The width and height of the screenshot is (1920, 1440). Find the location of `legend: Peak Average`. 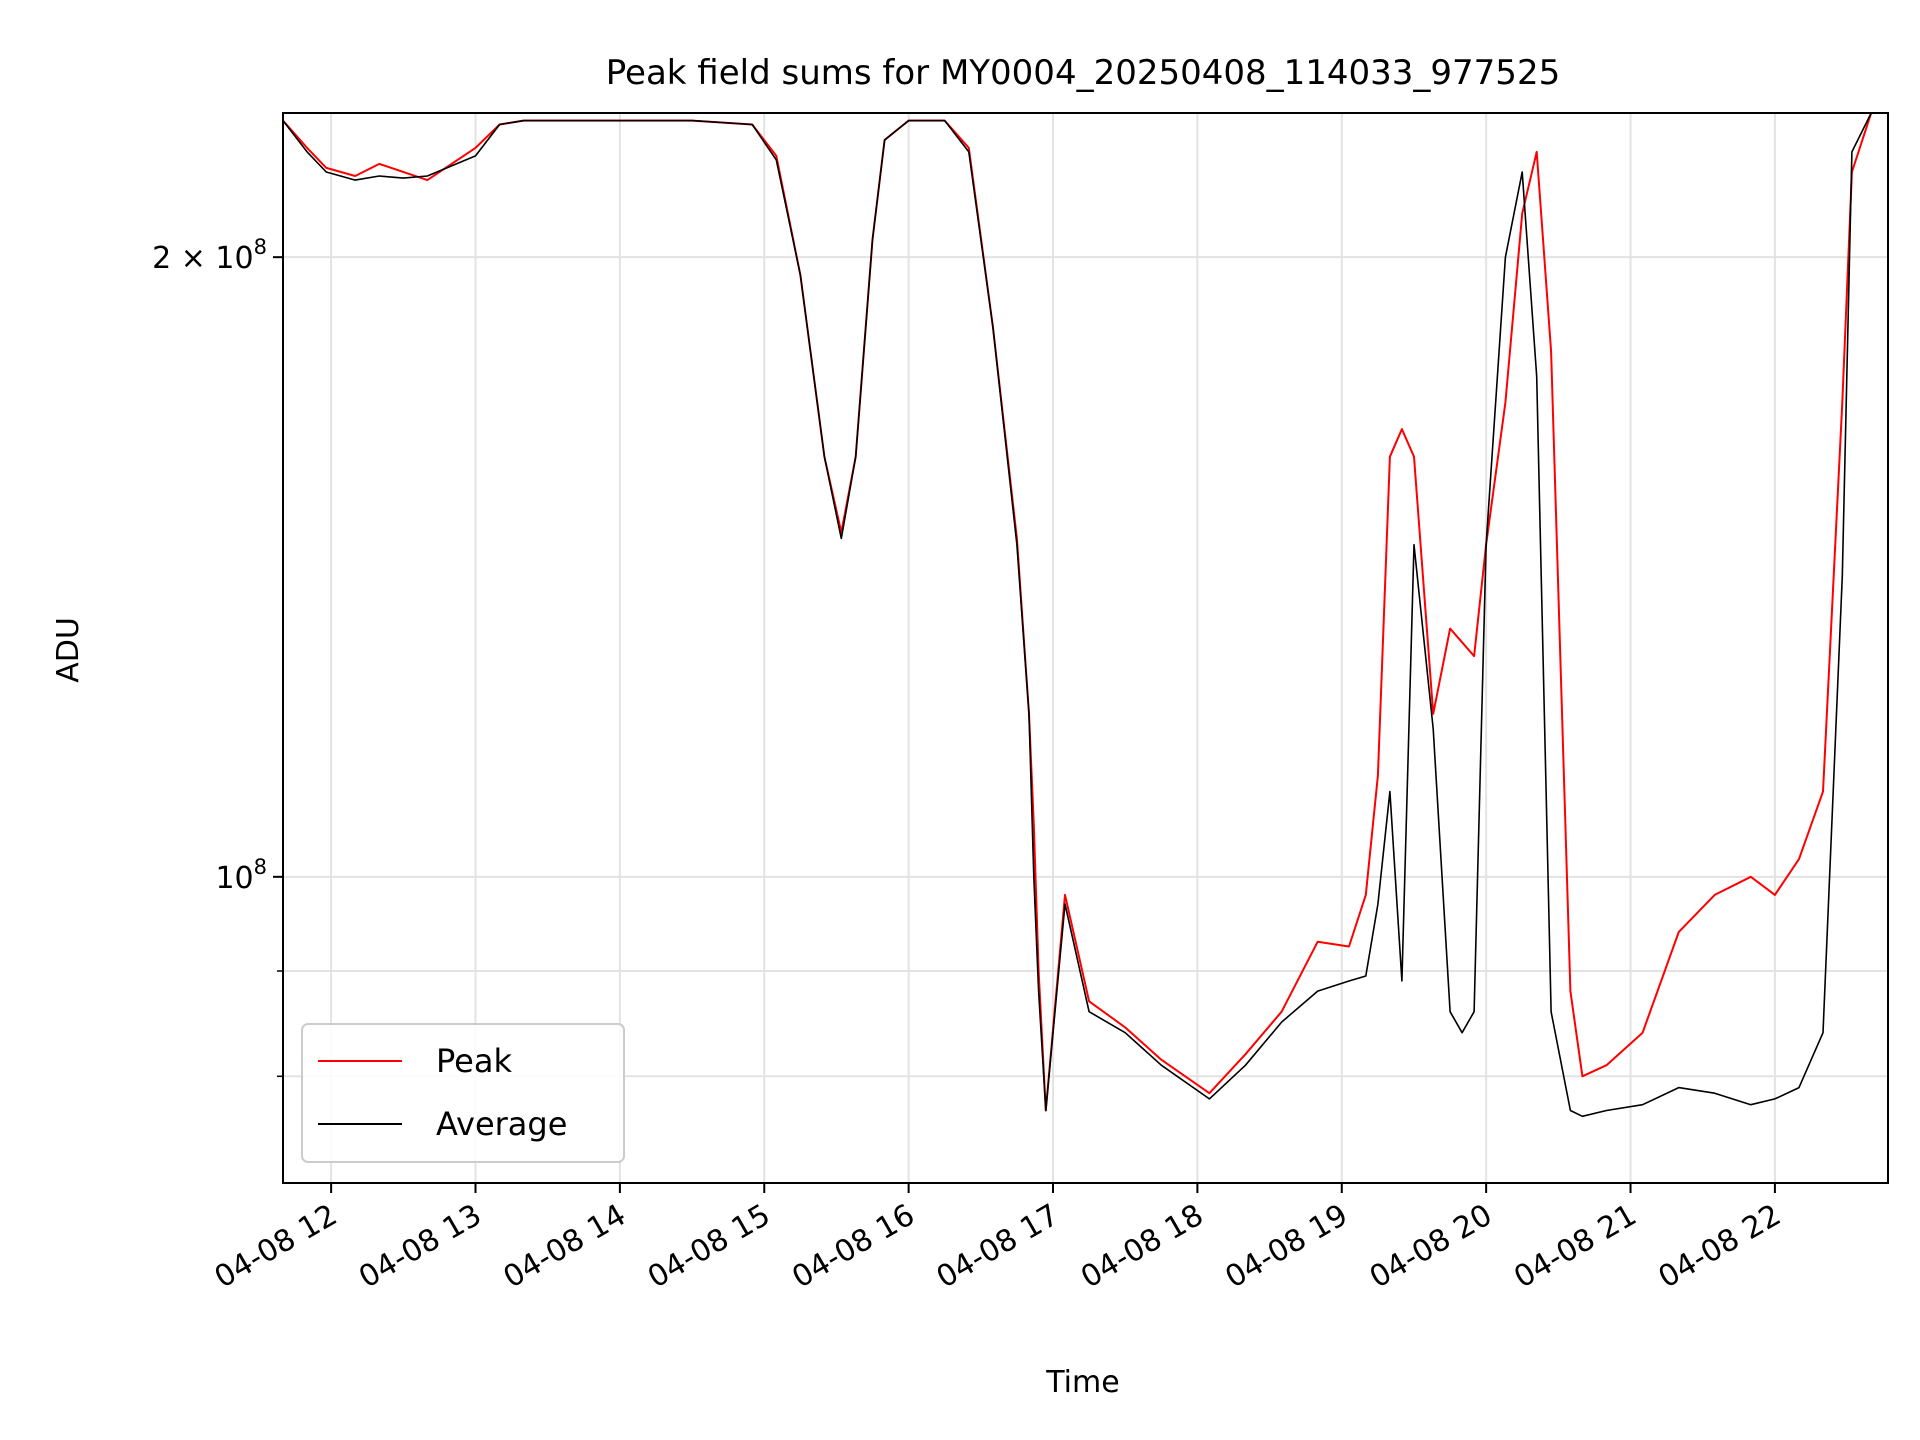

legend: Peak Average is located at coordinates (463, 1093).